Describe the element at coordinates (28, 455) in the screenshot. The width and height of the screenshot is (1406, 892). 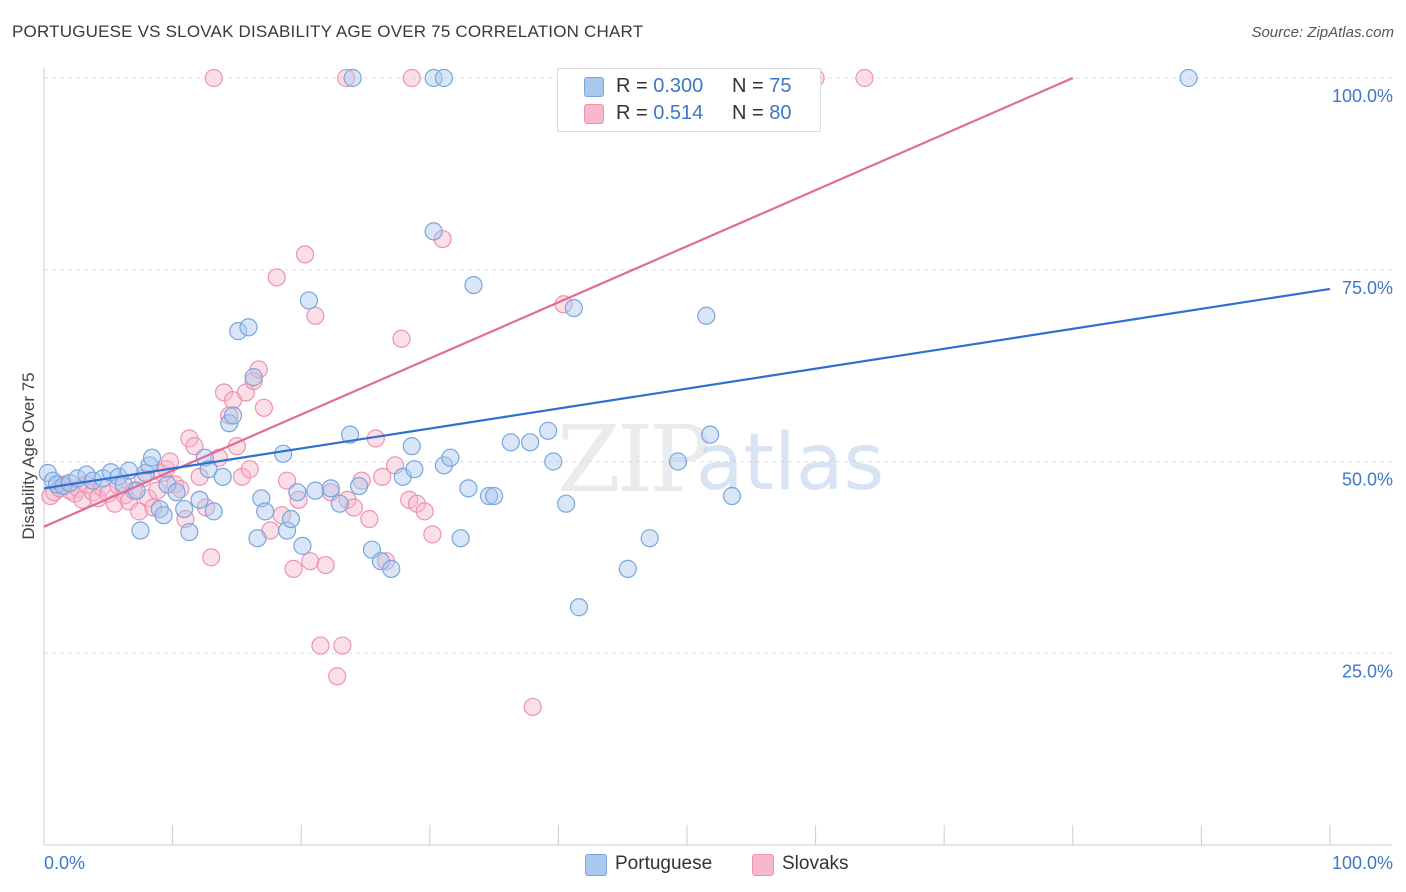
I see `y-axis-title: Disability Age Over 75` at that location.